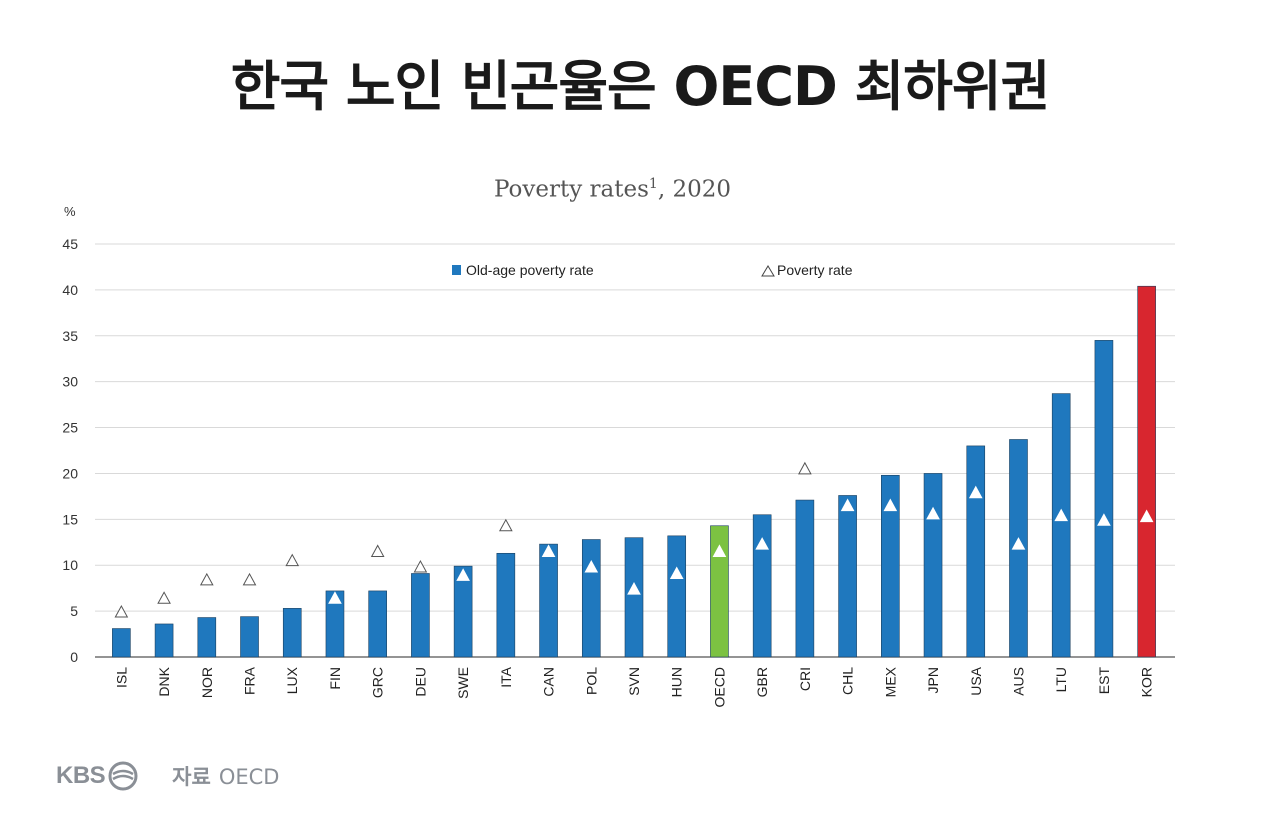 This screenshot has height=823, width=1280. I want to click on legend-swatch-bar, so click(456, 270).